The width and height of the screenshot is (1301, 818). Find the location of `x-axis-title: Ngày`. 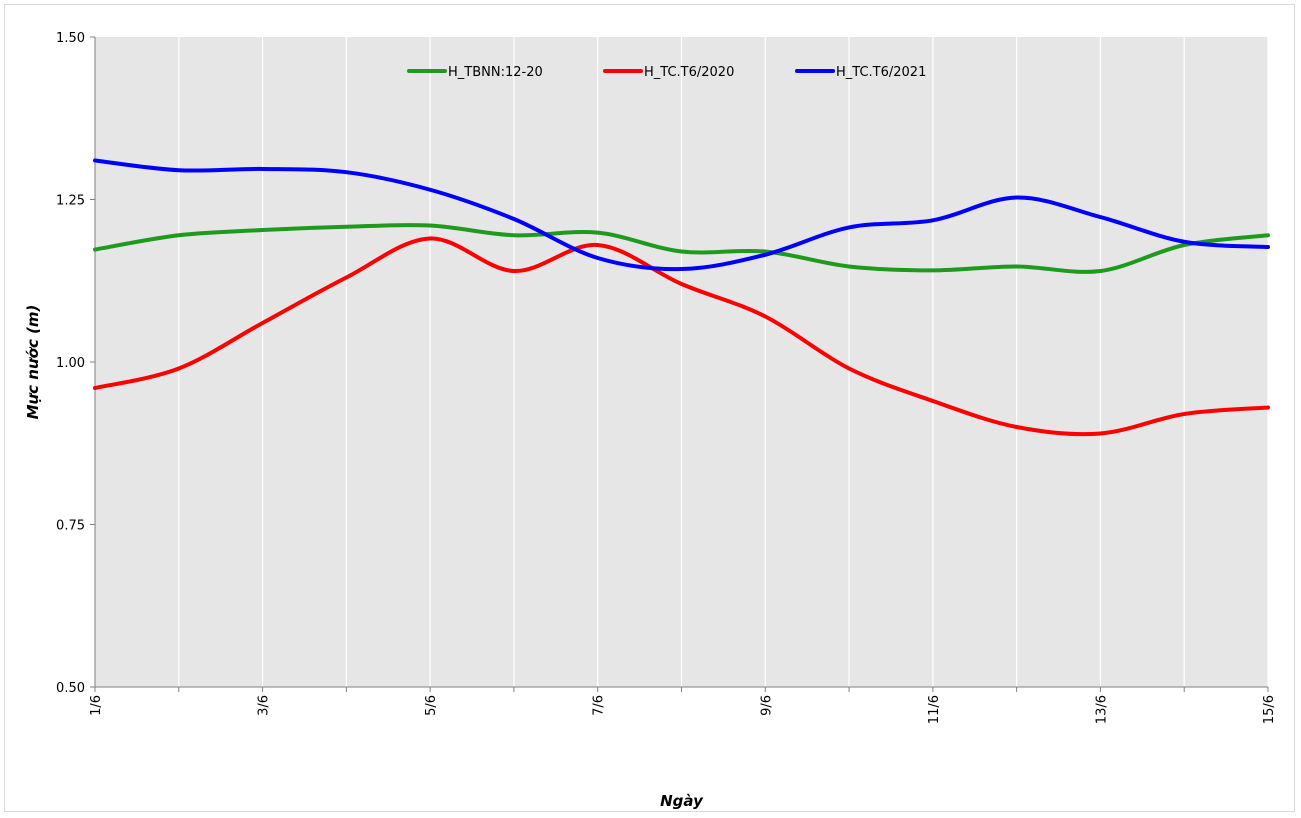

x-axis-title: Ngày is located at coordinates (682, 801).